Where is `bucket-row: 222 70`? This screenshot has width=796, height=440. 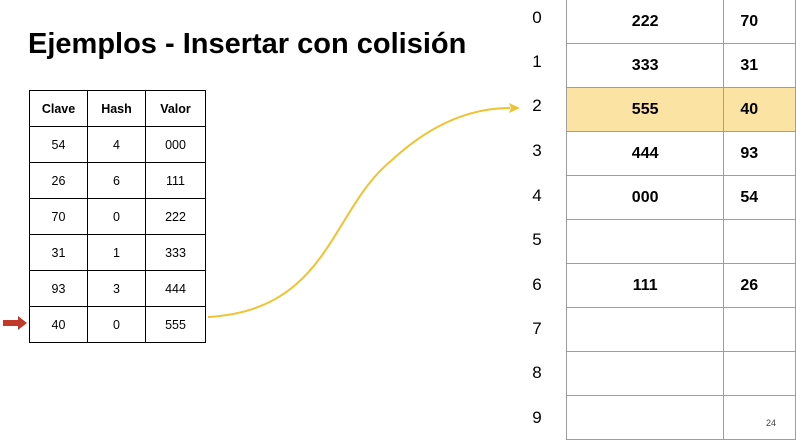 bucket-row: 222 70 is located at coordinates (680, 22).